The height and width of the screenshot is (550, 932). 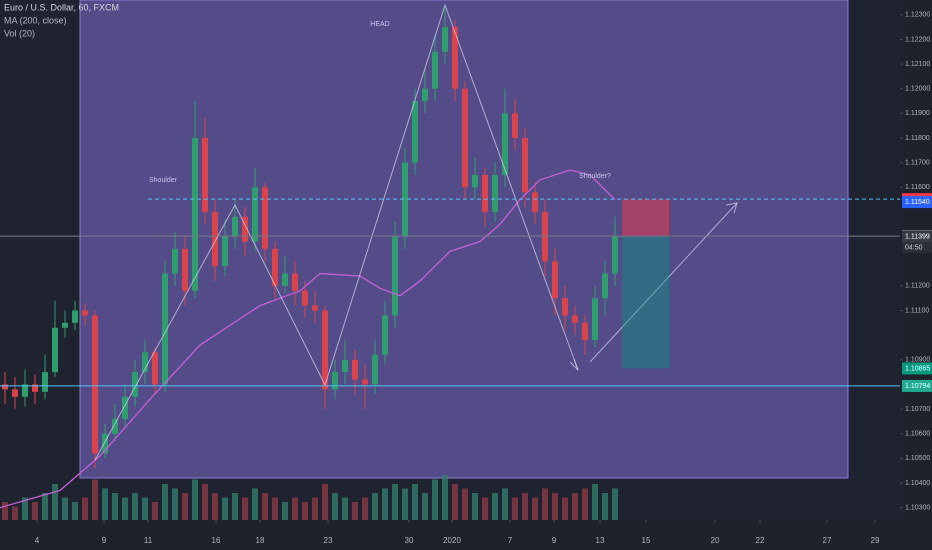 I want to click on price-marker-label: 1.11399, so click(x=917, y=237).